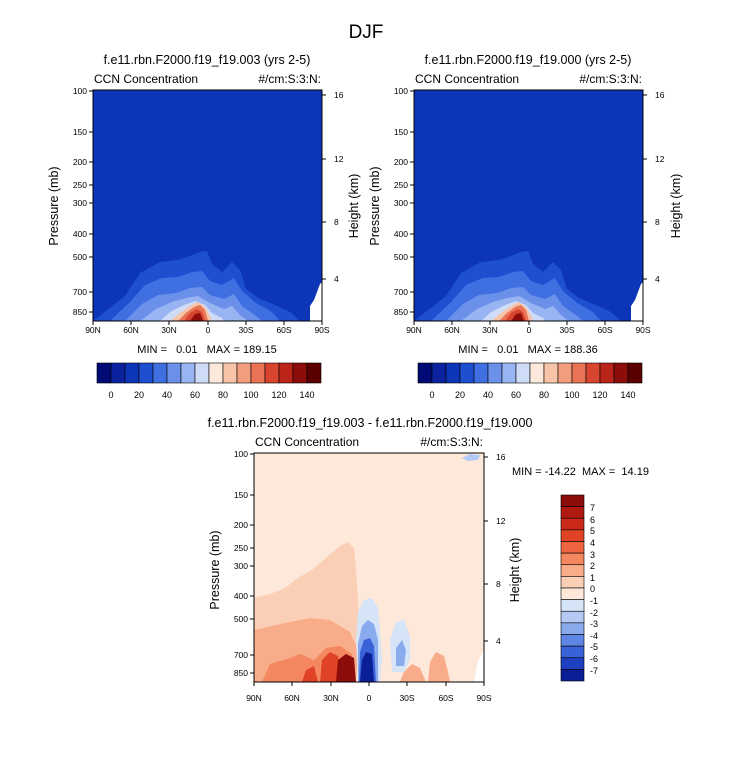 Image resolution: width=733 pixels, height=780 pixels. Describe the element at coordinates (467, 79) in the screenshot. I see `variable-label: CCN Concentration` at that location.